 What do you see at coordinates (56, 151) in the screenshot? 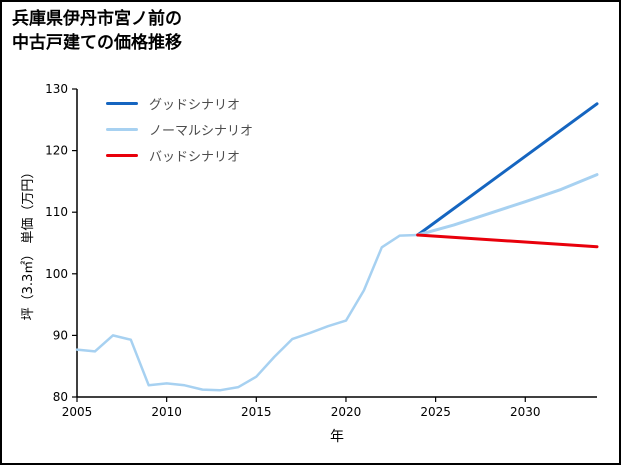
I see `y-tick-label: 120` at bounding box center [56, 151].